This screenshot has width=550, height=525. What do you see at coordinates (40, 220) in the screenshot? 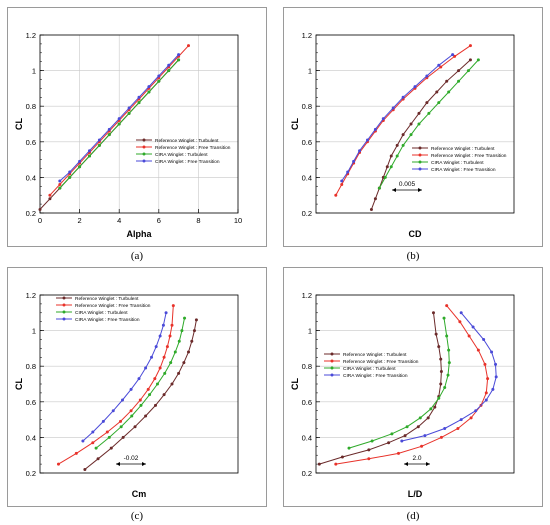
I see `x-tick-label: 0` at bounding box center [40, 220].